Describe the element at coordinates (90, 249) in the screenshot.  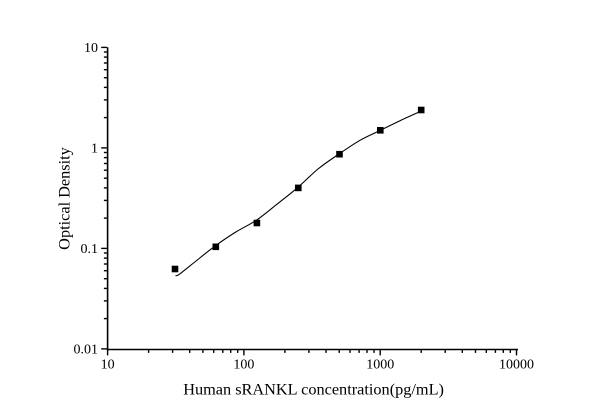
I see `svg-text: 0.1` at that location.